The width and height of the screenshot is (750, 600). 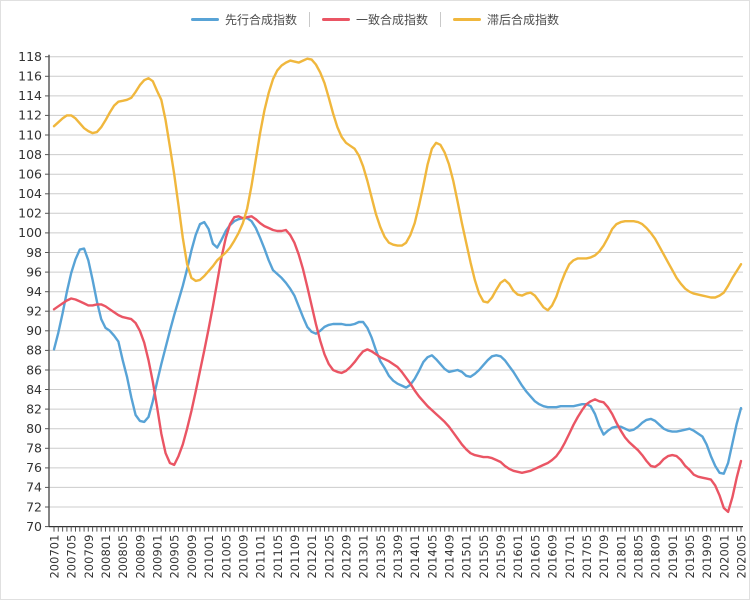 I want to click on x-axis-tick-label: 202005, so click(x=742, y=557).